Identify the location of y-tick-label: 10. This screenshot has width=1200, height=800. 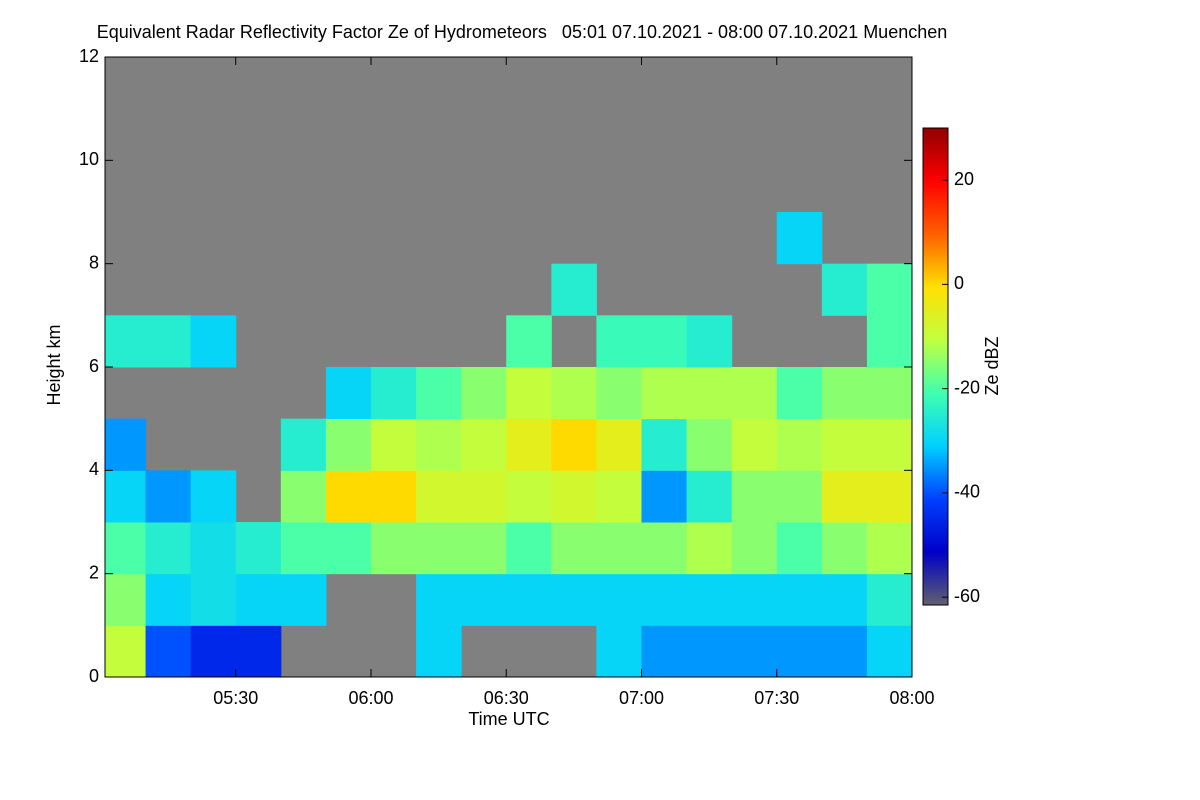
(89, 159).